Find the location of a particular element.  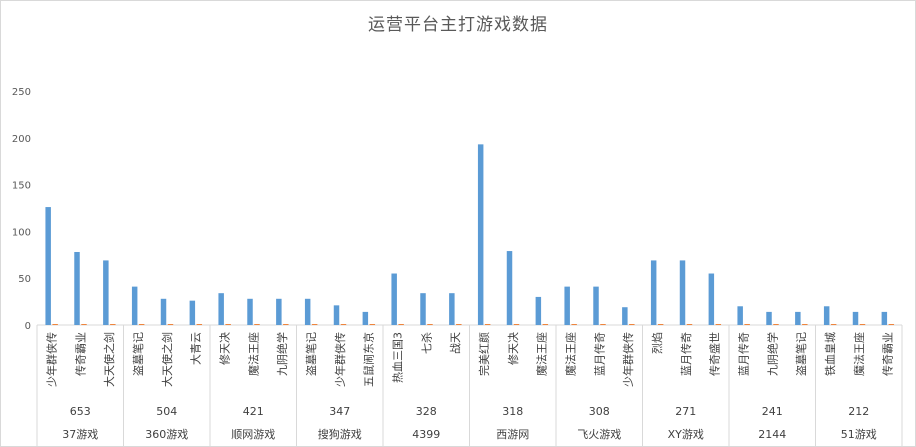

group-total-label: 318 is located at coordinates (512, 411).